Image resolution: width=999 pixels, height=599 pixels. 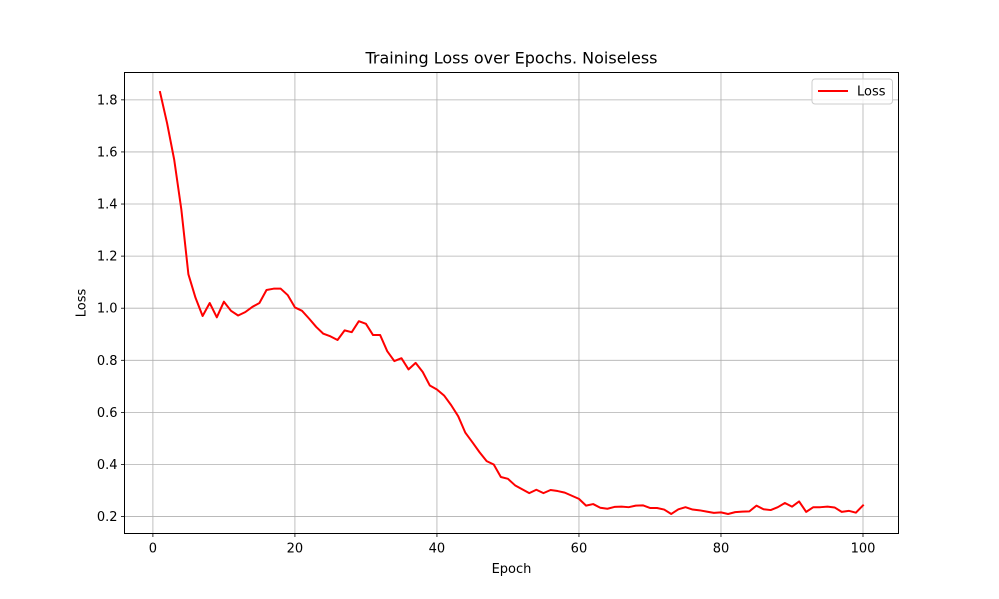 I want to click on legend: Loss, so click(x=852, y=91).